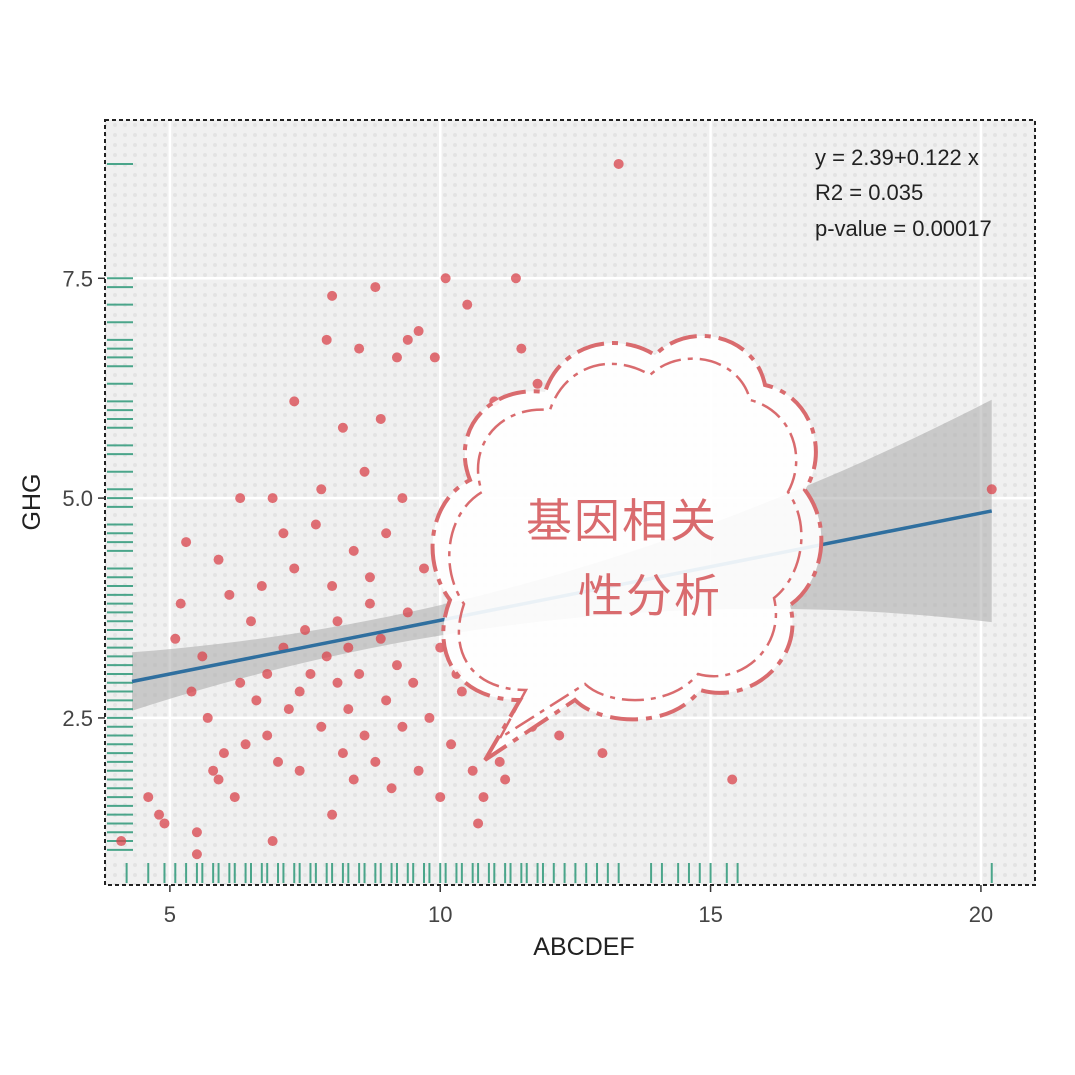 The height and width of the screenshot is (1075, 1075). I want to click on y-tick-label: 7.5, so click(77, 278).